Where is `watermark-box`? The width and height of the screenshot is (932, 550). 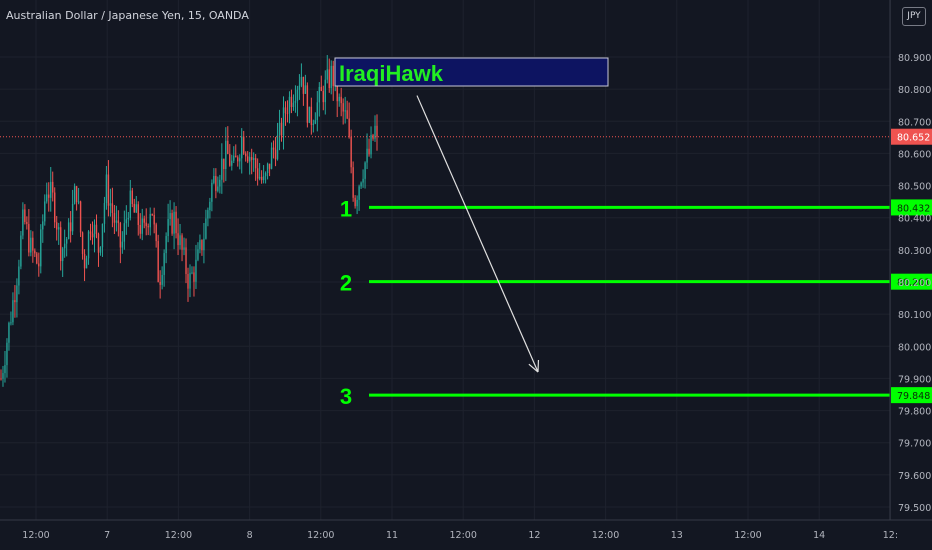
watermark-box is located at coordinates (471, 72).